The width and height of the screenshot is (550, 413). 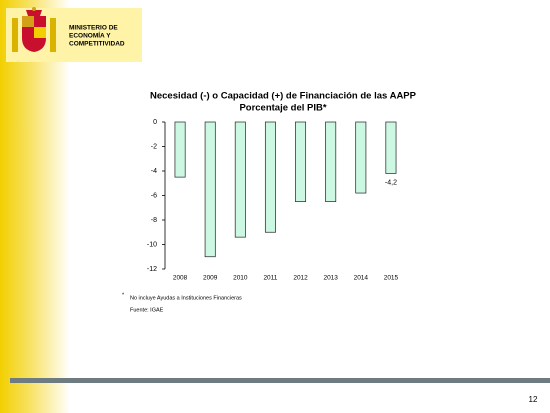 What do you see at coordinates (280, 380) in the screenshot?
I see `footer-bar` at bounding box center [280, 380].